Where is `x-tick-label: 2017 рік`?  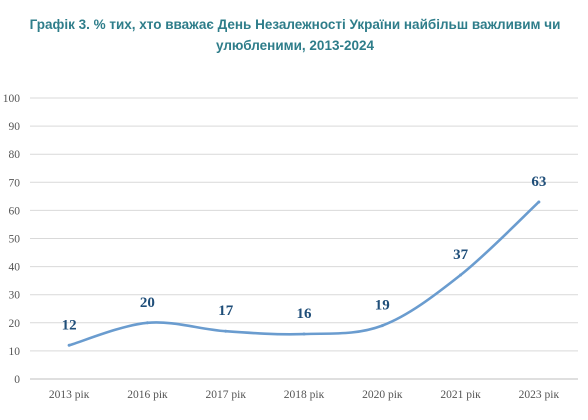 x-tick-label: 2017 рік is located at coordinates (226, 395).